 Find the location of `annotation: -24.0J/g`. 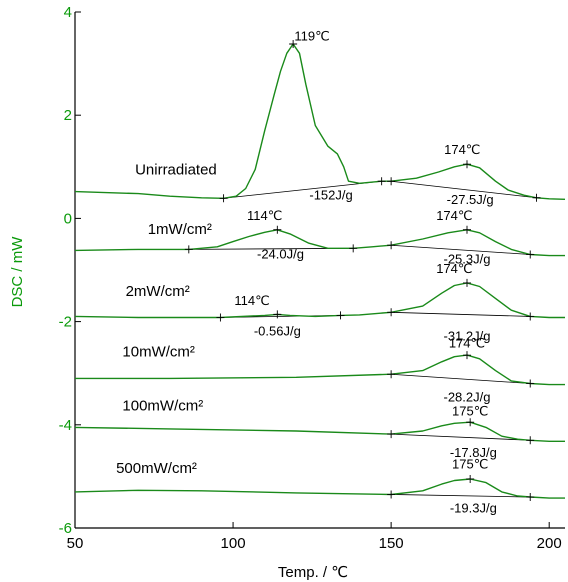

annotation: -24.0J/g is located at coordinates (280, 254).